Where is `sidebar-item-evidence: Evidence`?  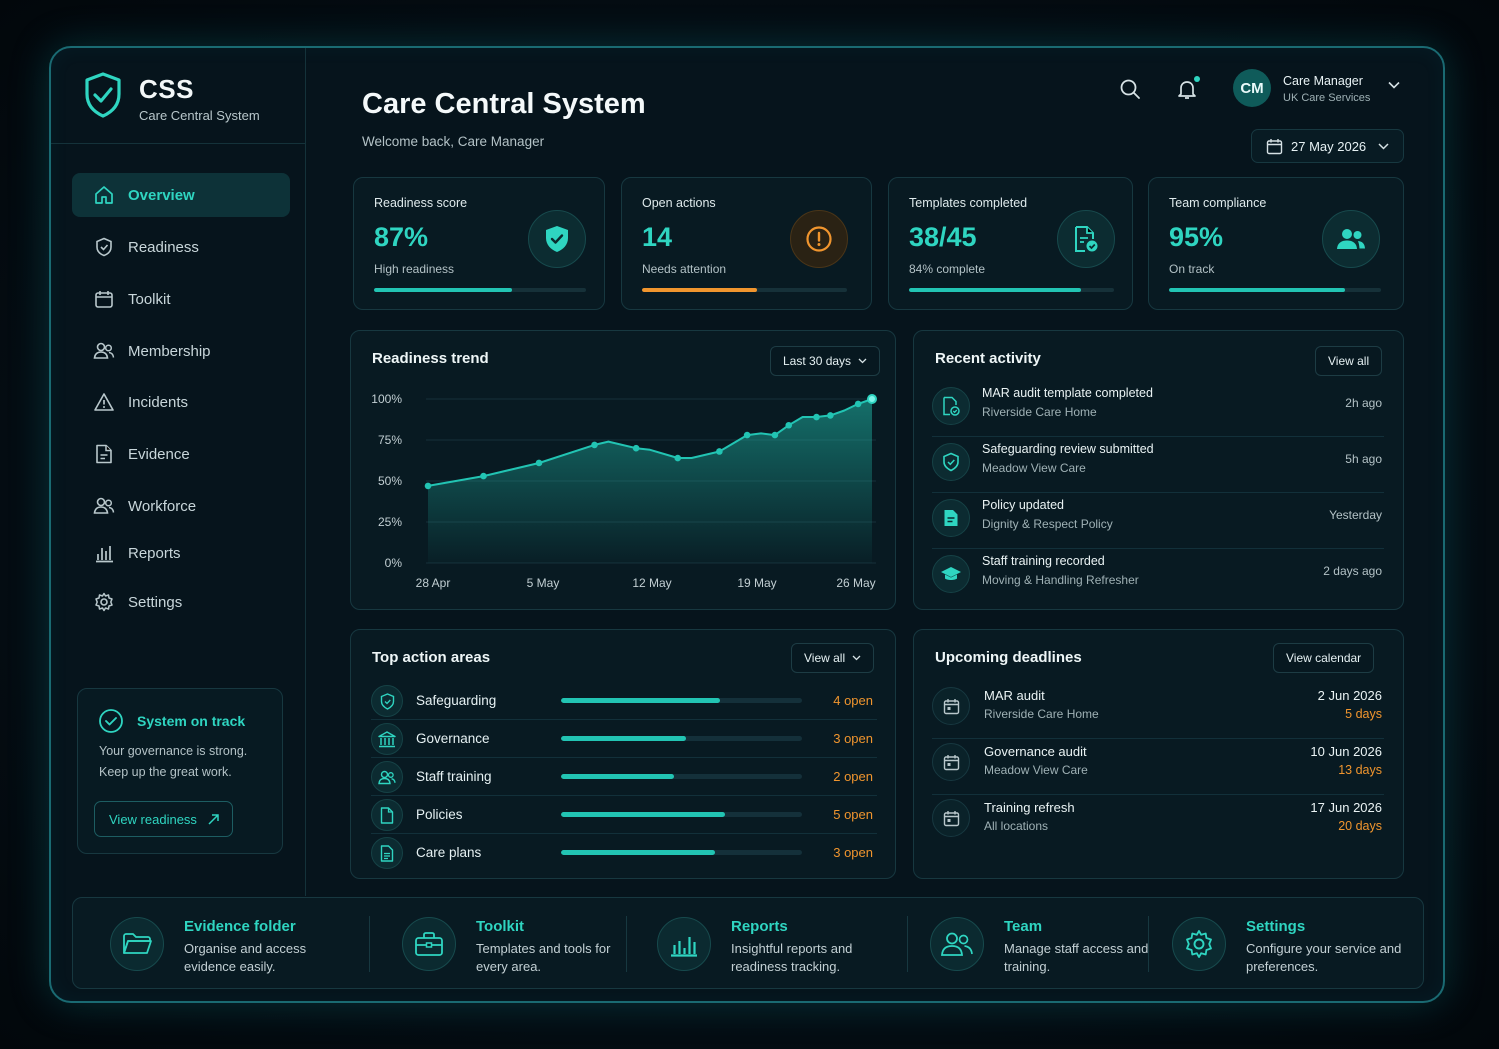
sidebar-item-evidence: Evidence is located at coordinates (181, 454).